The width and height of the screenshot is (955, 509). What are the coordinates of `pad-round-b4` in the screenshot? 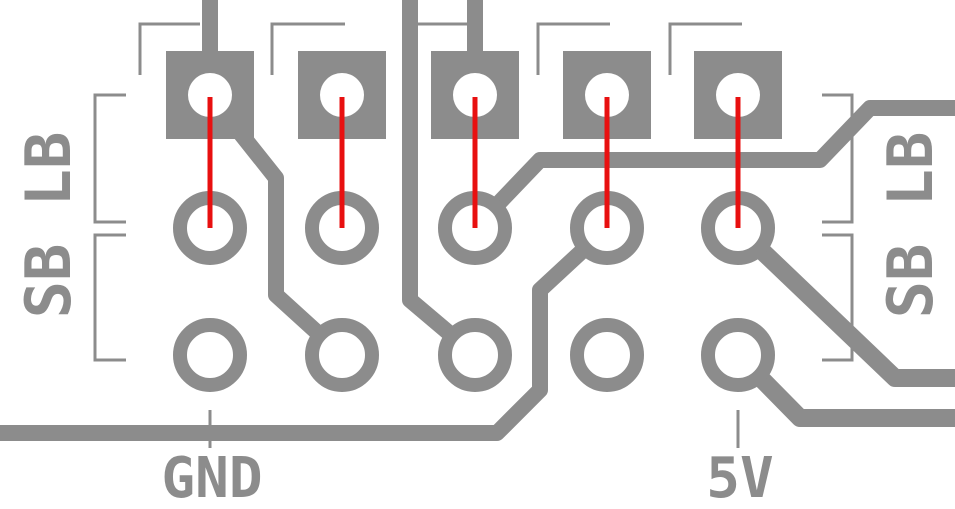 It's located at (607, 355).